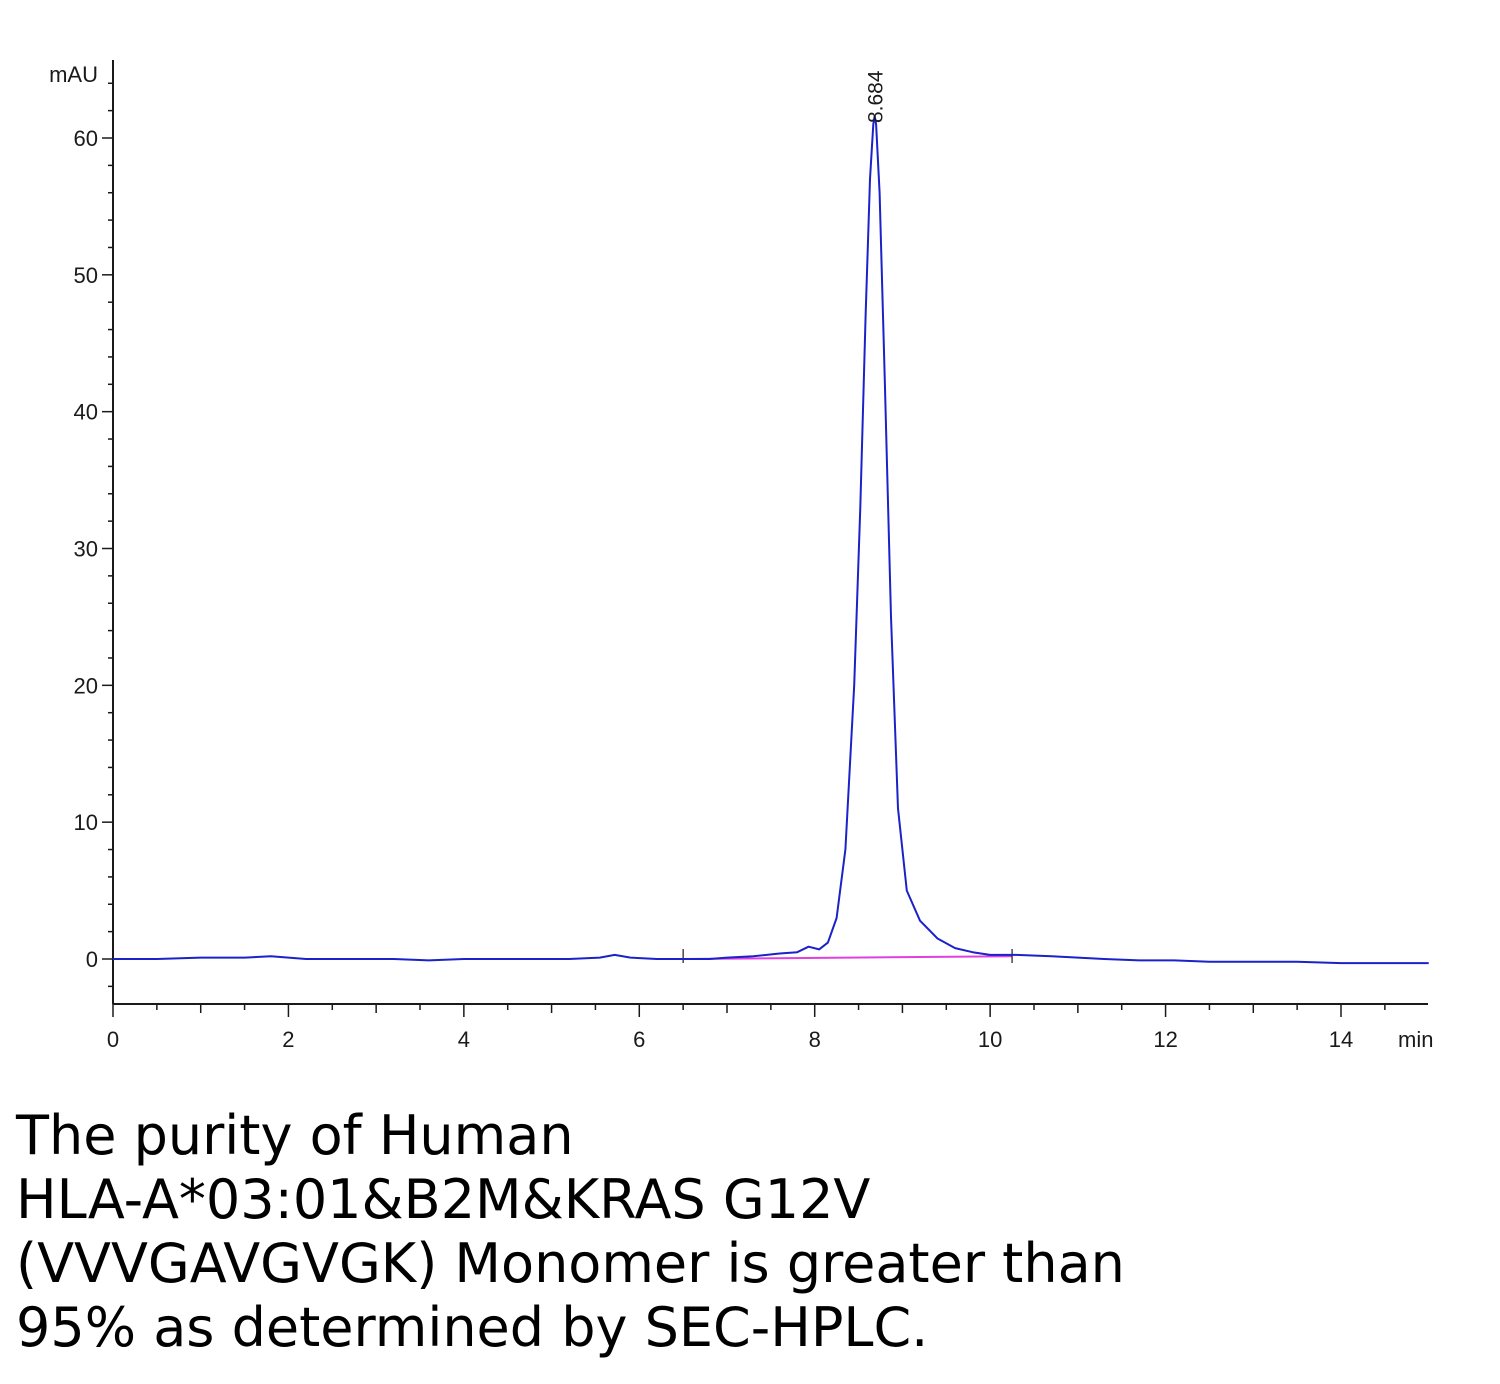 Image resolution: width=1500 pixels, height=1384 pixels. Describe the element at coordinates (570, 1263) in the screenshot. I see `caption-line: (VVVGAVGVGK) Monomer is greater than` at that location.